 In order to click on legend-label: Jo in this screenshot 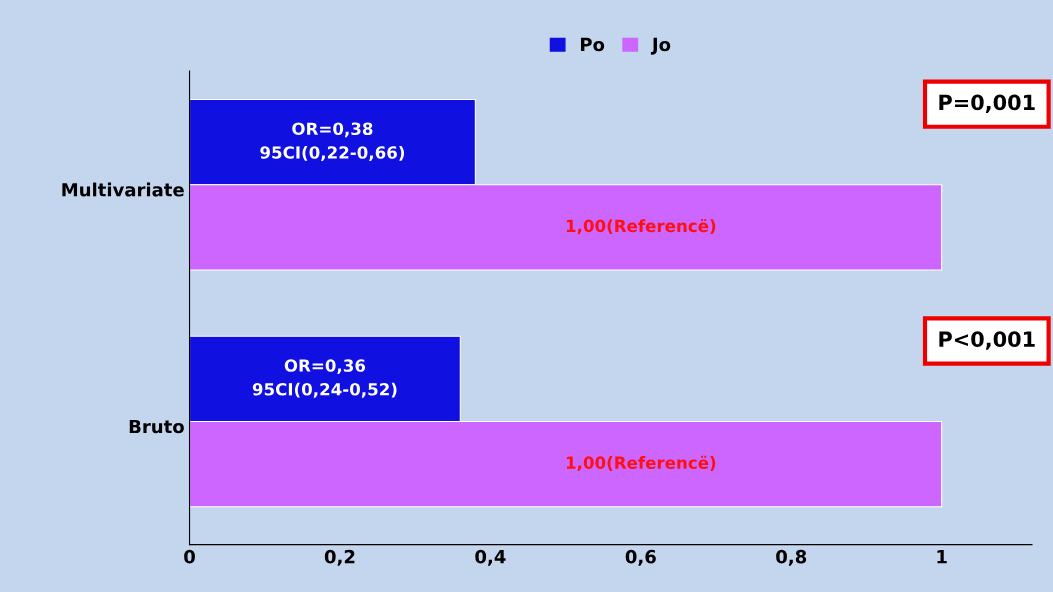, I will do `click(660, 46)`.